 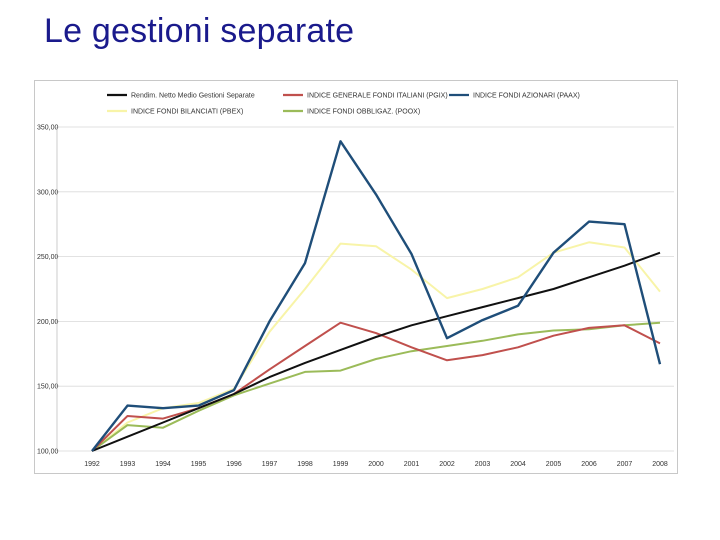 What do you see at coordinates (163, 464) in the screenshot?
I see `x-tick-label: 1994` at bounding box center [163, 464].